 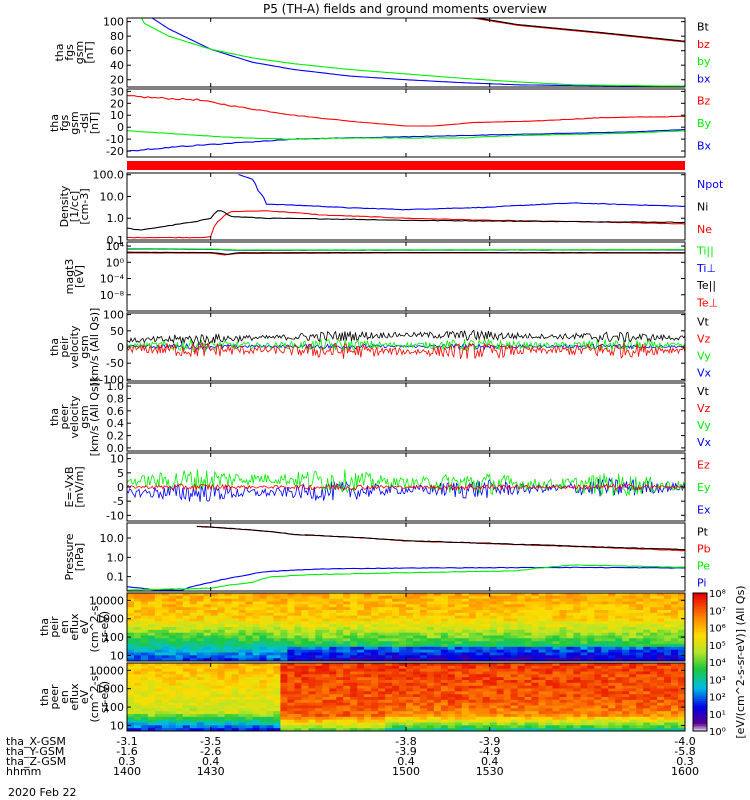 I want to click on y-axis-label: magt3, so click(x=69, y=277).